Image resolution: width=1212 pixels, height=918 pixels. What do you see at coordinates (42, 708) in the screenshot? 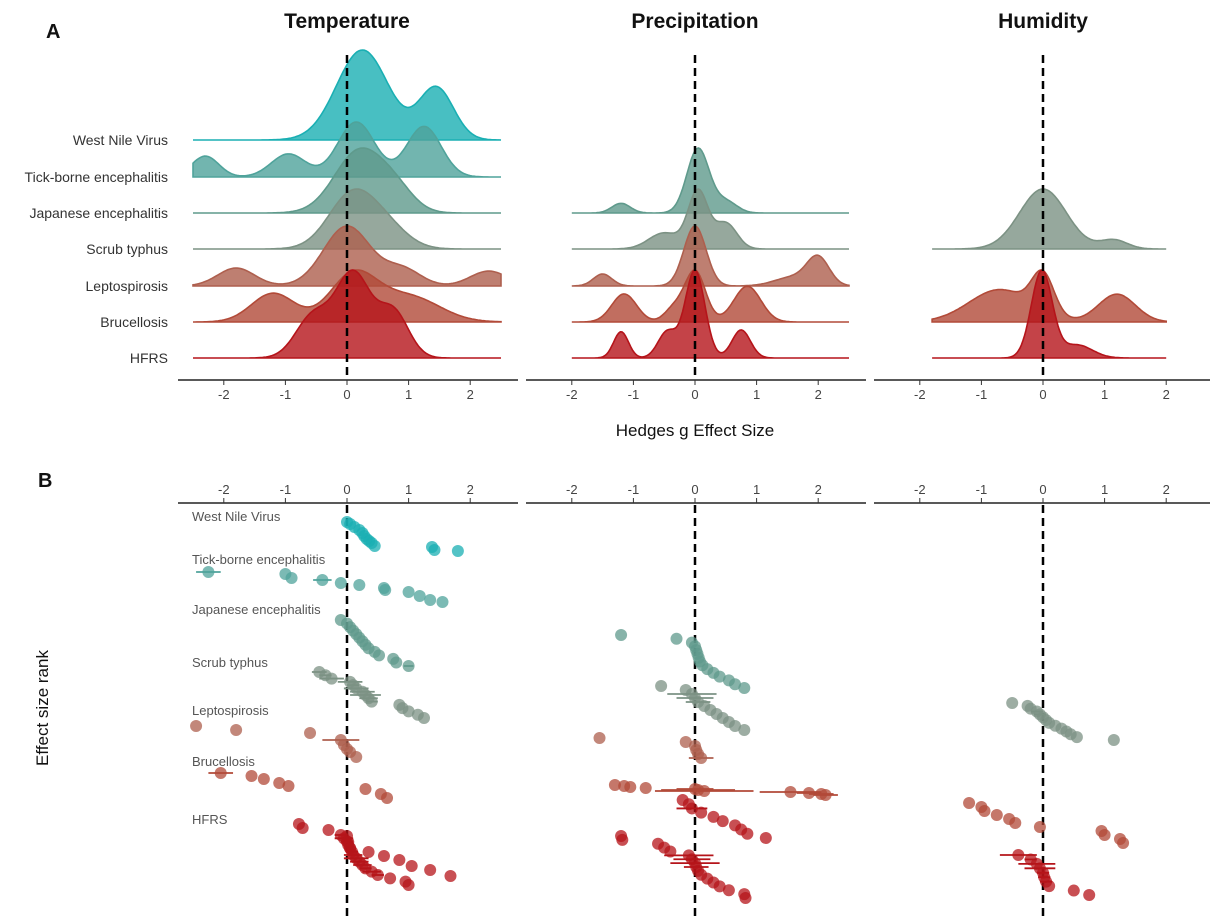
I see `y-axis-title-b: Effect size rank` at bounding box center [42, 708].